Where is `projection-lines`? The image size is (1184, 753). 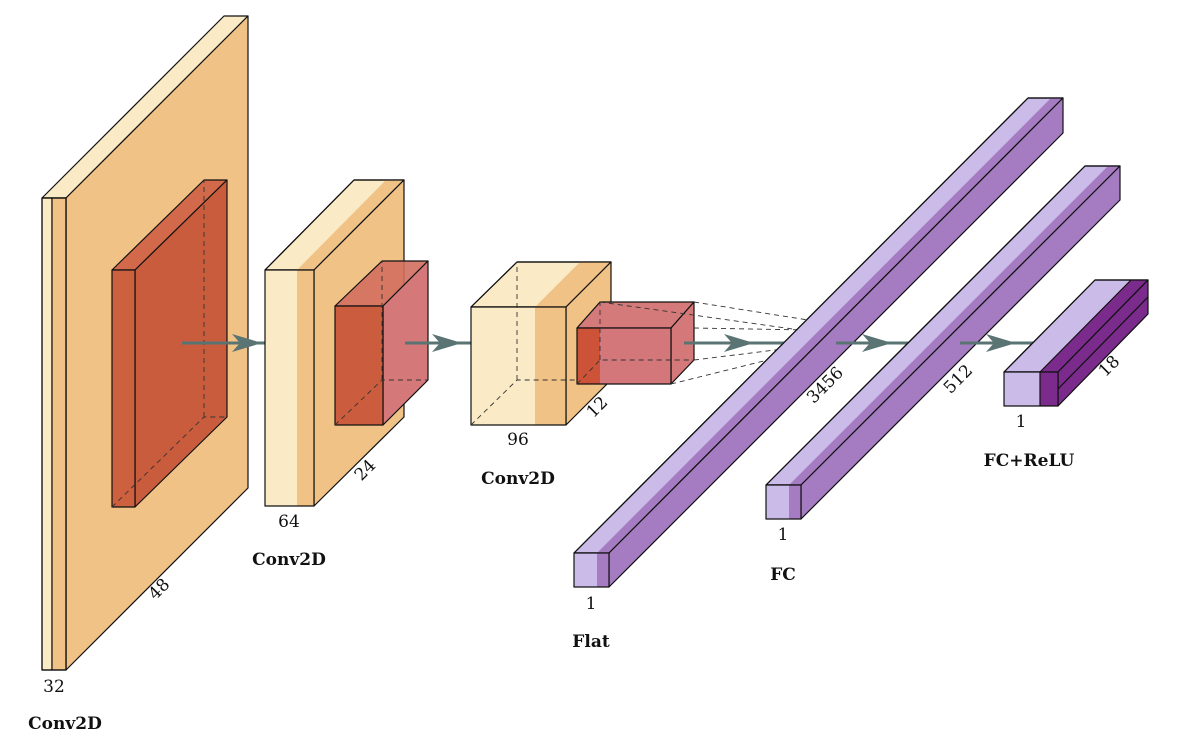
projection-lines is located at coordinates (704, 343).